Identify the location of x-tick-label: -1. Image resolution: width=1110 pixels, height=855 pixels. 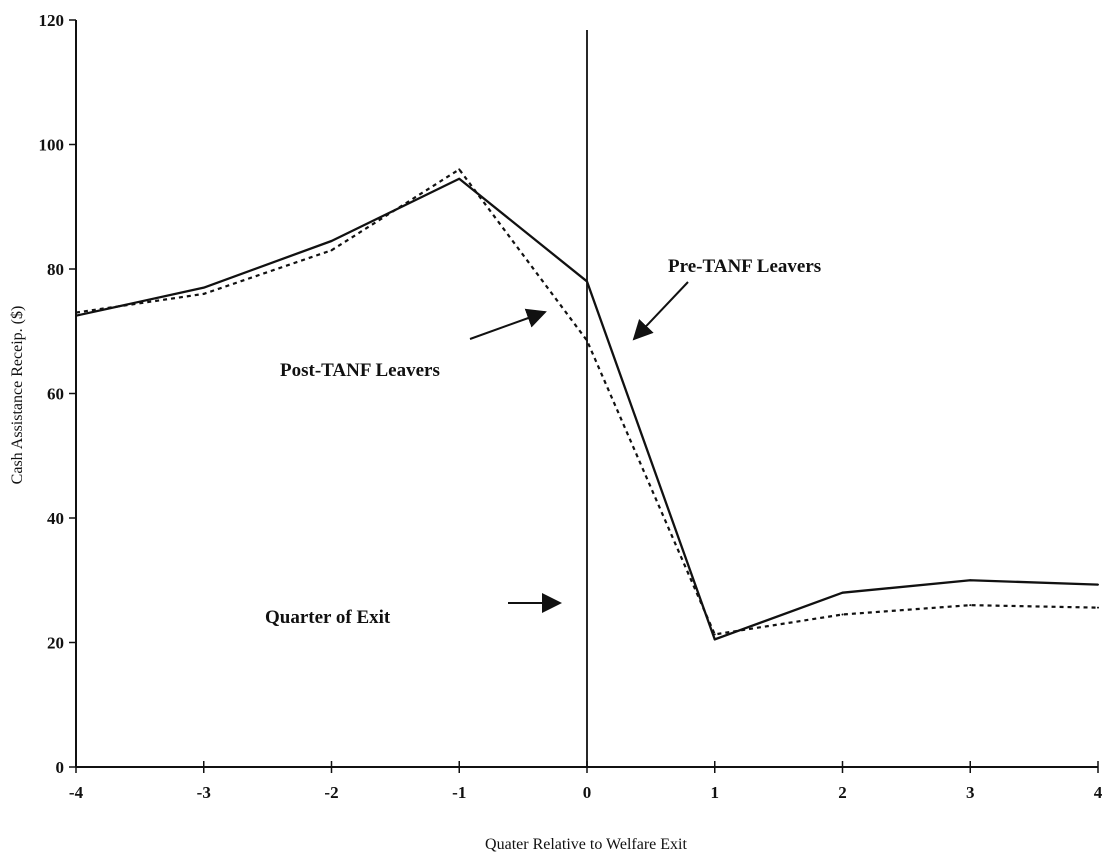
(459, 792).